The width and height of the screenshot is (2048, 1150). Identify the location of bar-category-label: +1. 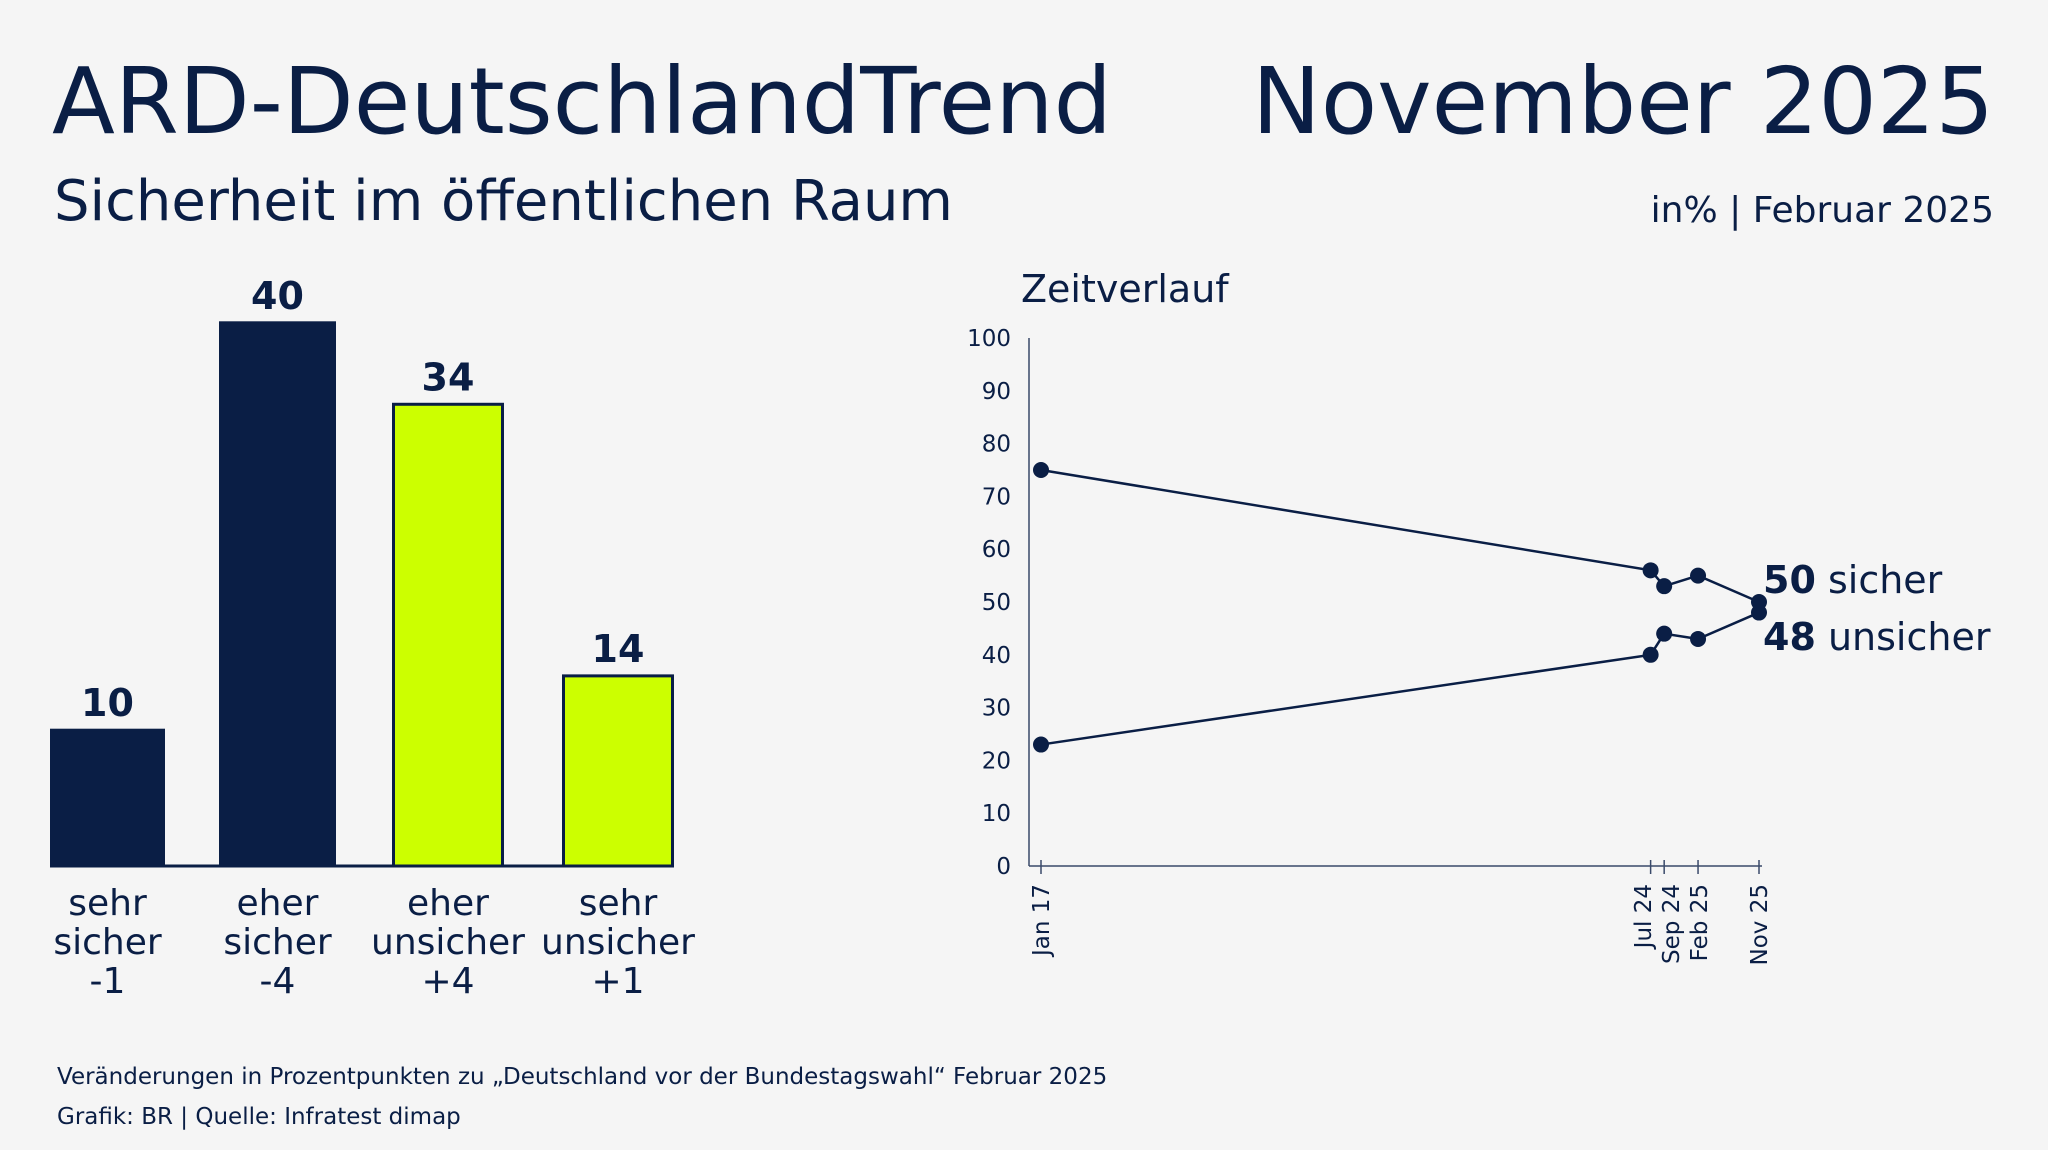
(617, 981).